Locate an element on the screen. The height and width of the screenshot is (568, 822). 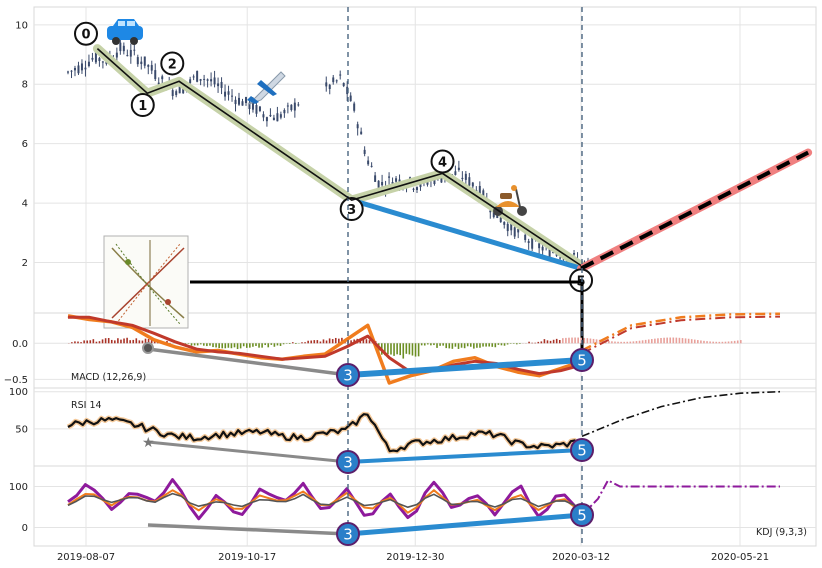
kdj-panel is located at coordinates (425, 506).